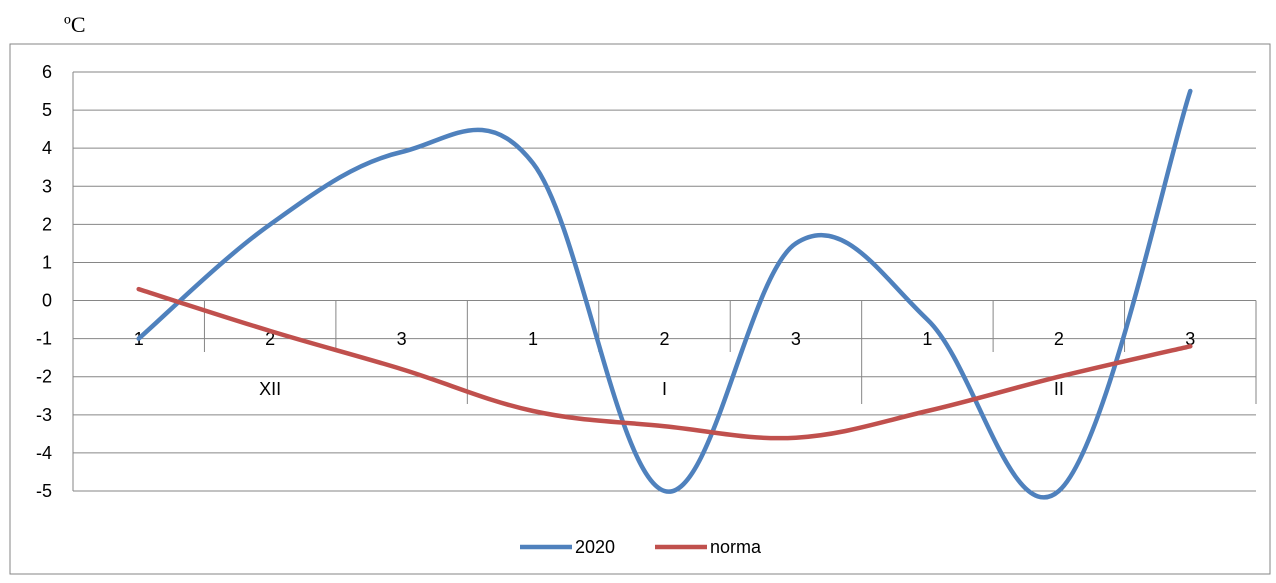 The height and width of the screenshot is (583, 1276). Describe the element at coordinates (1059, 389) in the screenshot. I see `x-group-label: II` at that location.